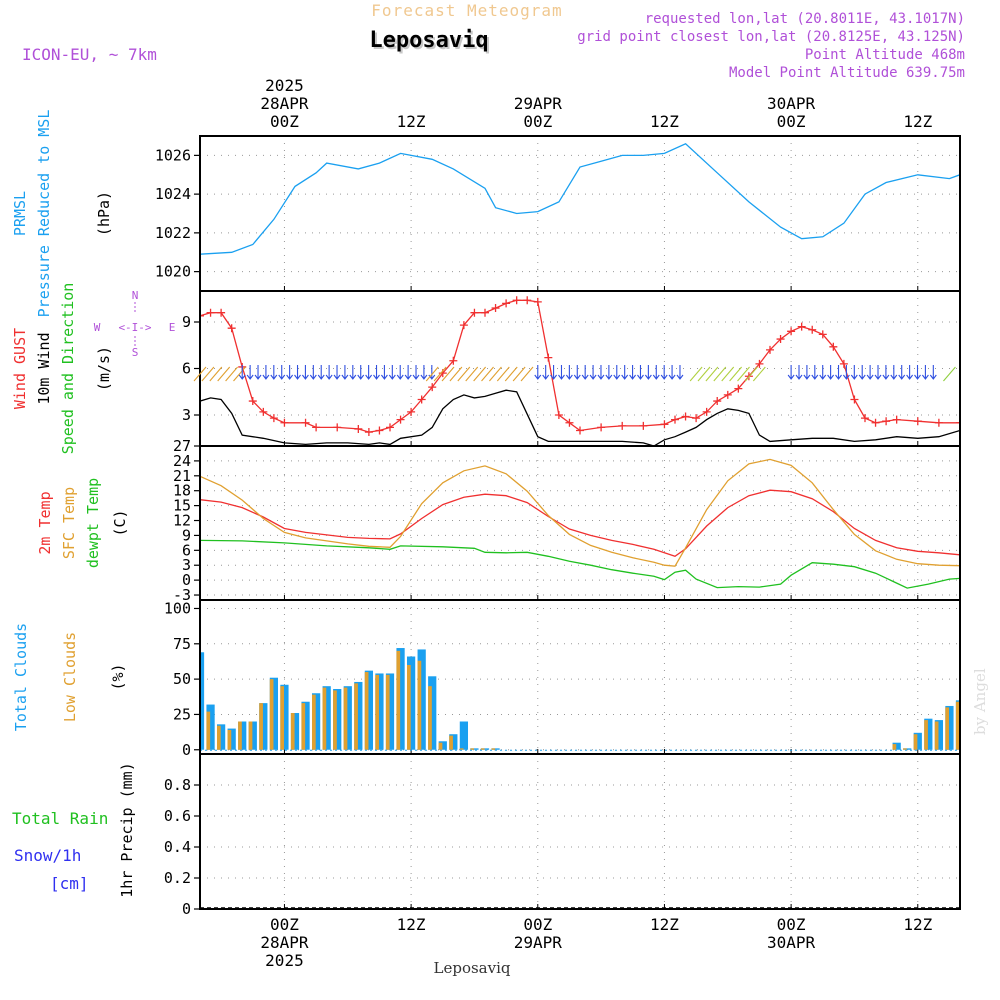  I want to click on place-title: Leposaviq, so click(430, 42).